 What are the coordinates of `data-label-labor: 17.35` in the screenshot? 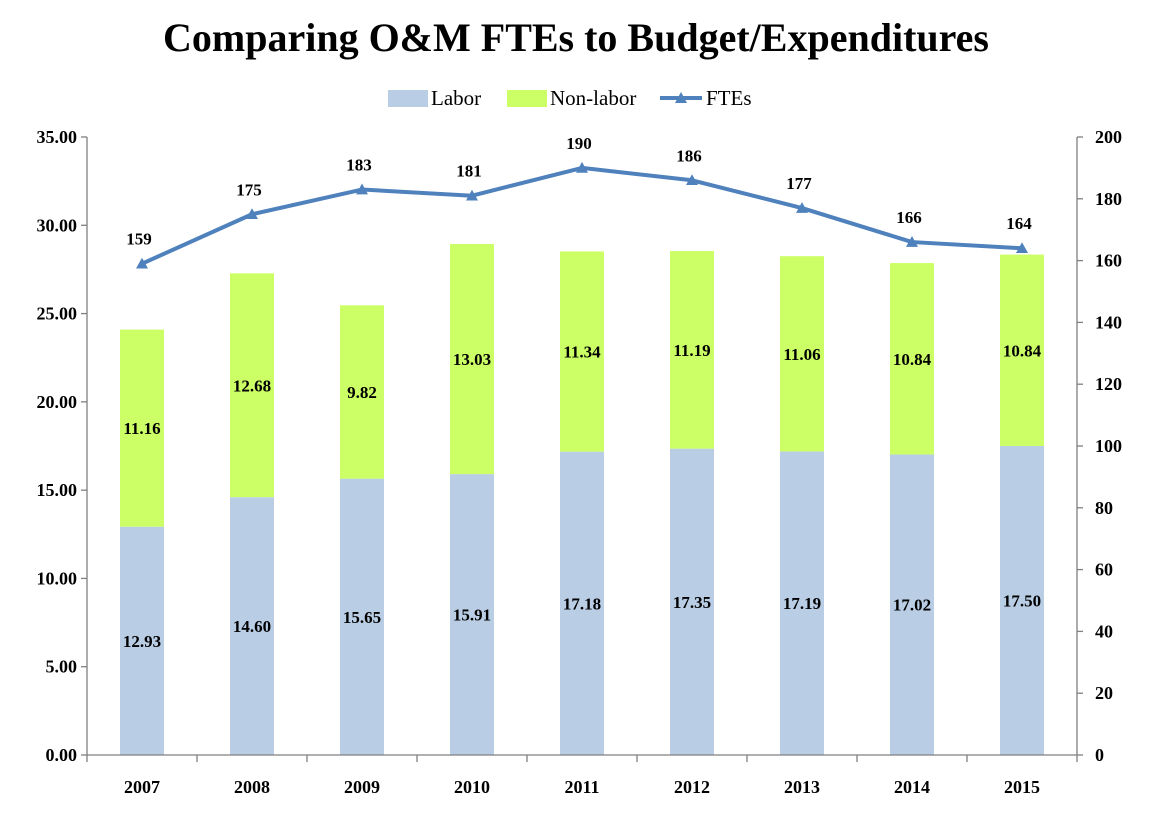 It's located at (692, 602).